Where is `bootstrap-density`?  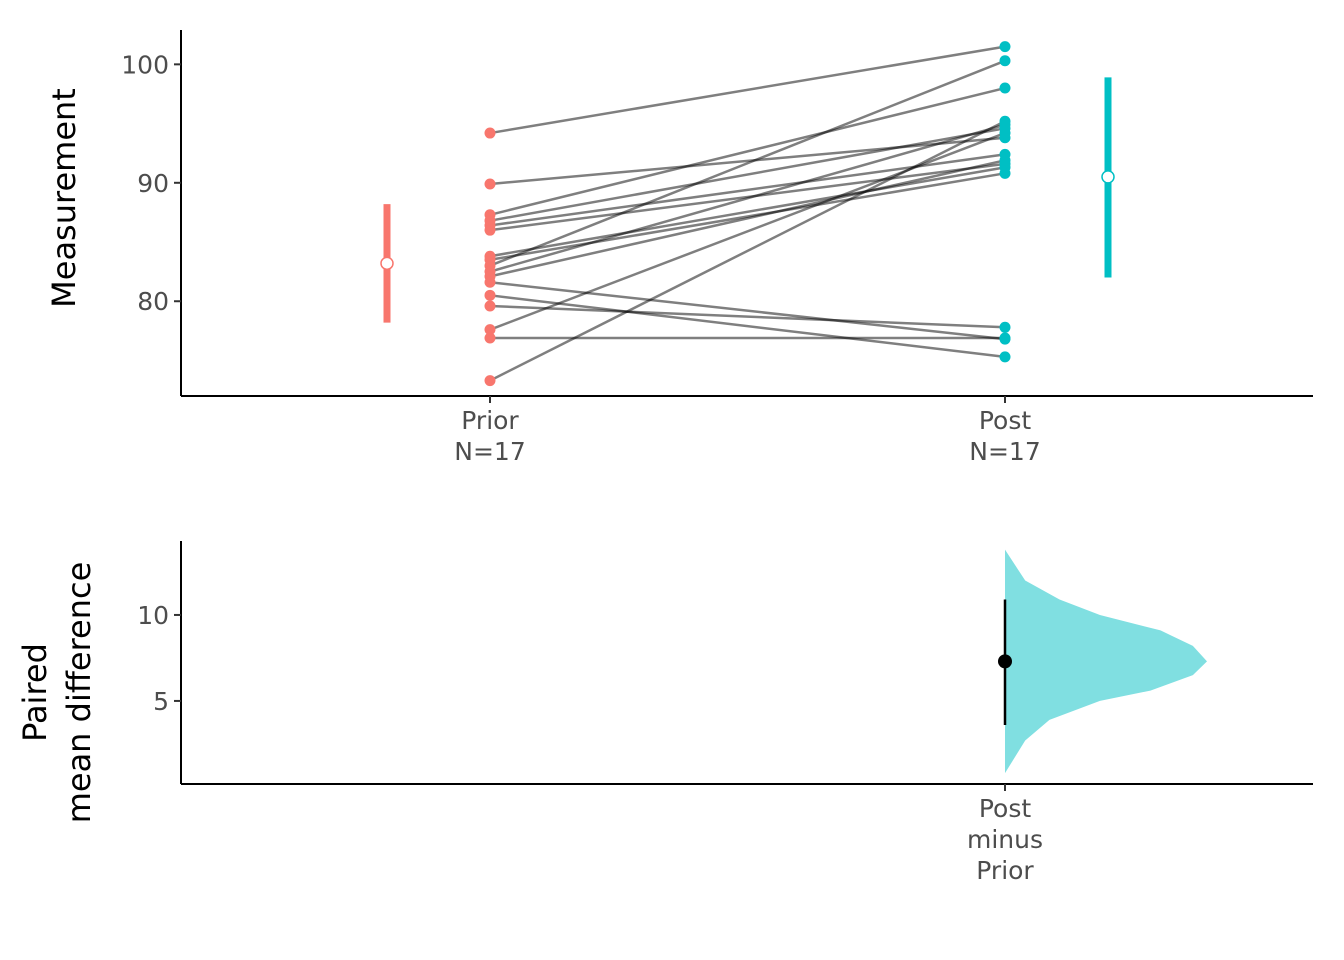 bootstrap-density is located at coordinates (1106, 661).